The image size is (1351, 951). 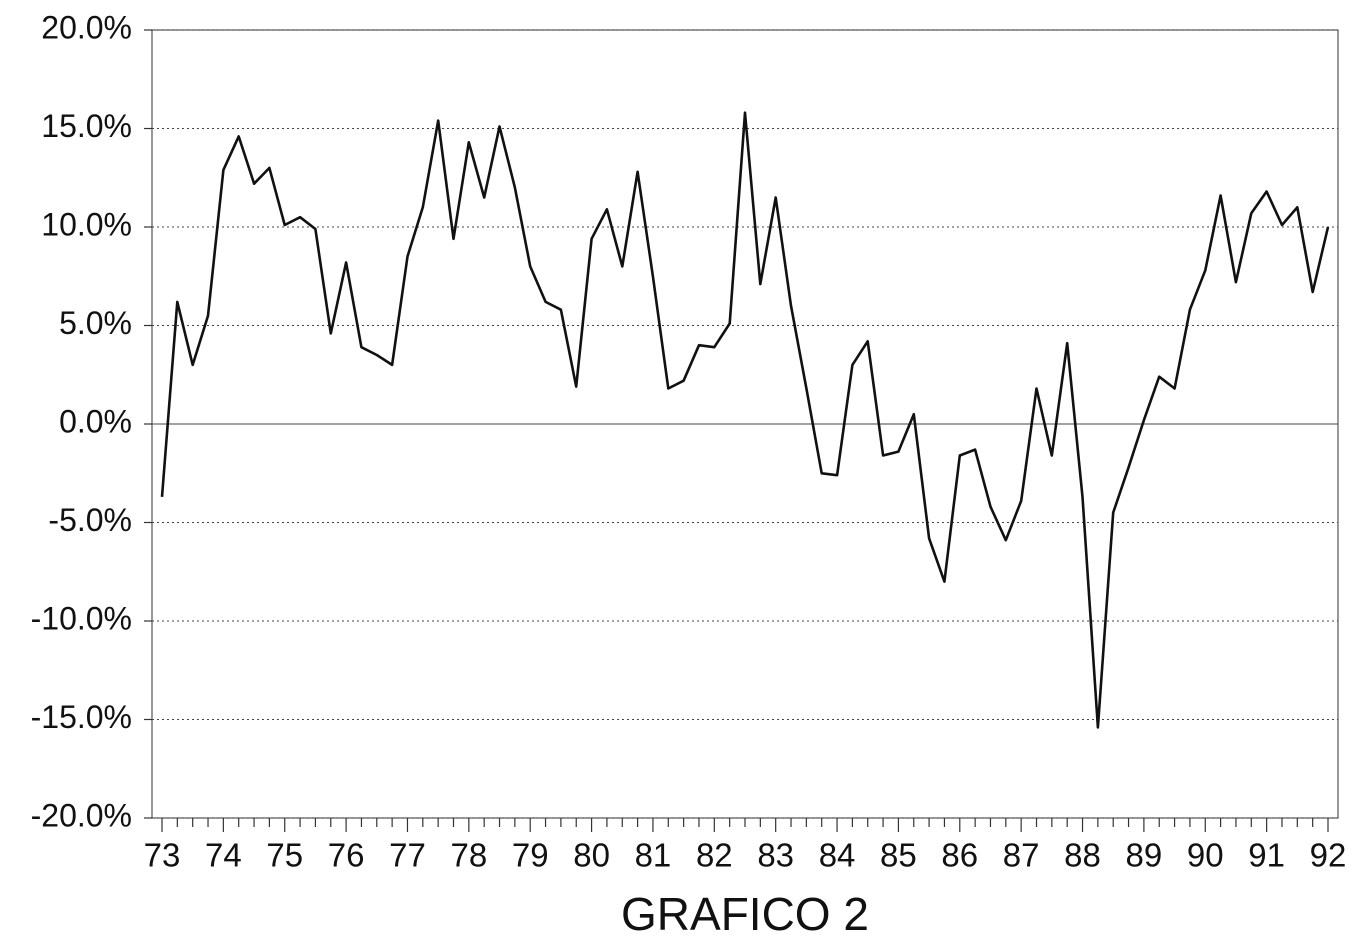 What do you see at coordinates (407, 855) in the screenshot?
I see `x-tick-label: 77` at bounding box center [407, 855].